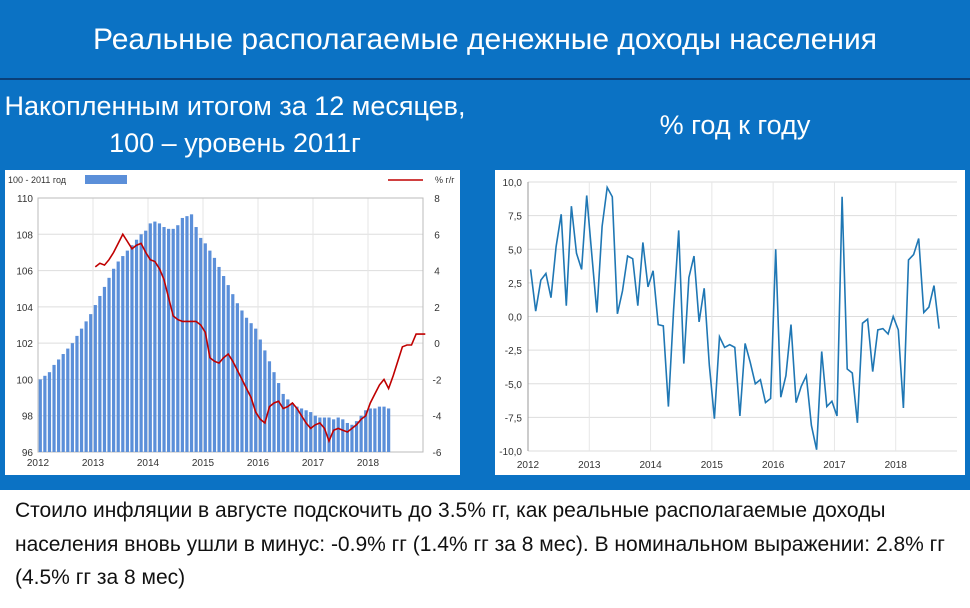 The height and width of the screenshot is (608, 970). Describe the element at coordinates (24, 308) in the screenshot. I see `left-axis-tick-label: 104` at that location.